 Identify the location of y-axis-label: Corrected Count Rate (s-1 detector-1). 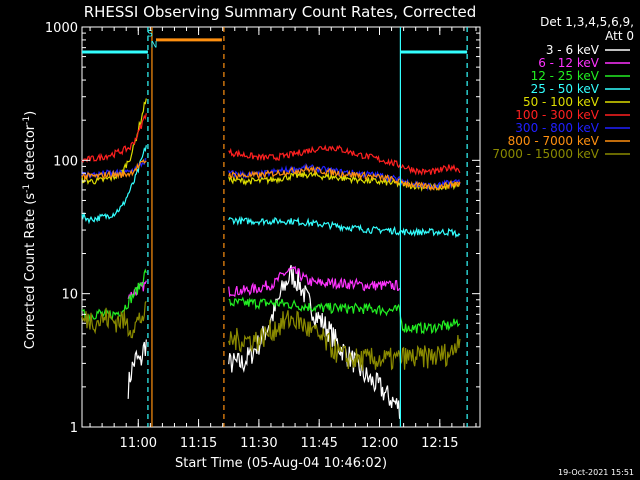
(30, 230).